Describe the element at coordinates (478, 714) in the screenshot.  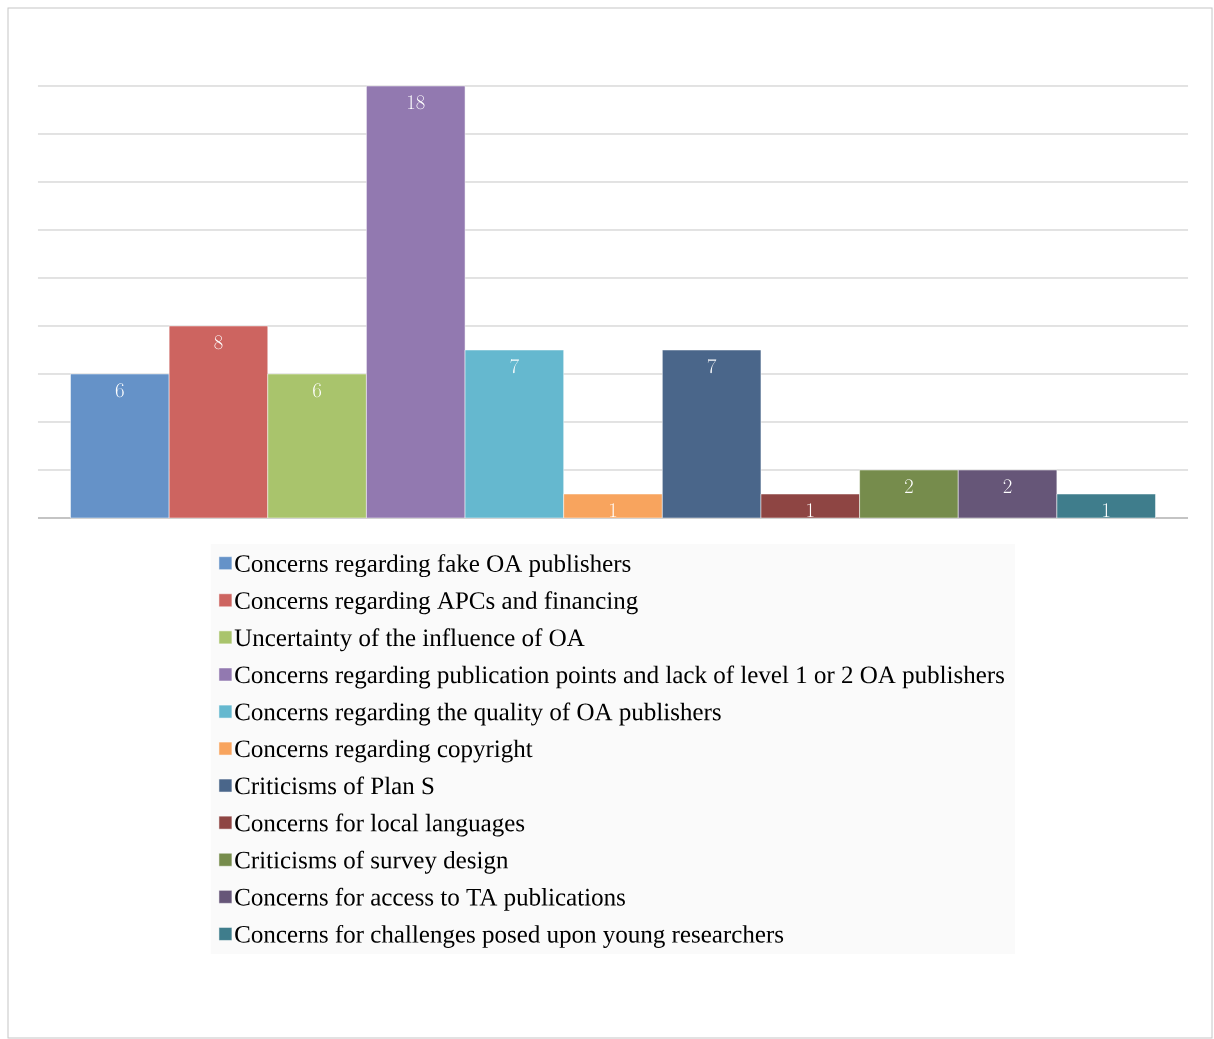
I see `legend-label: Concerns regarding the quality of OA publishers` at that location.